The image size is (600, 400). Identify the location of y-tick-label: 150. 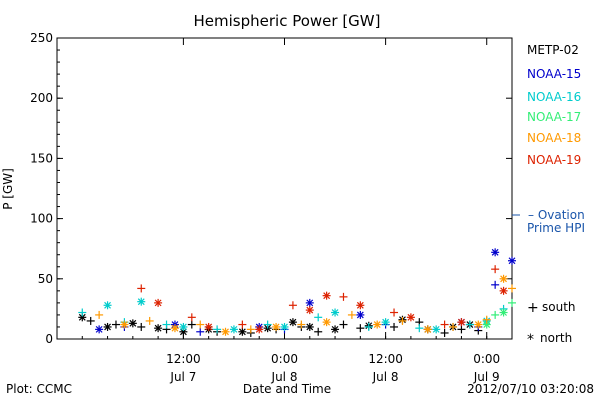
(41, 158).